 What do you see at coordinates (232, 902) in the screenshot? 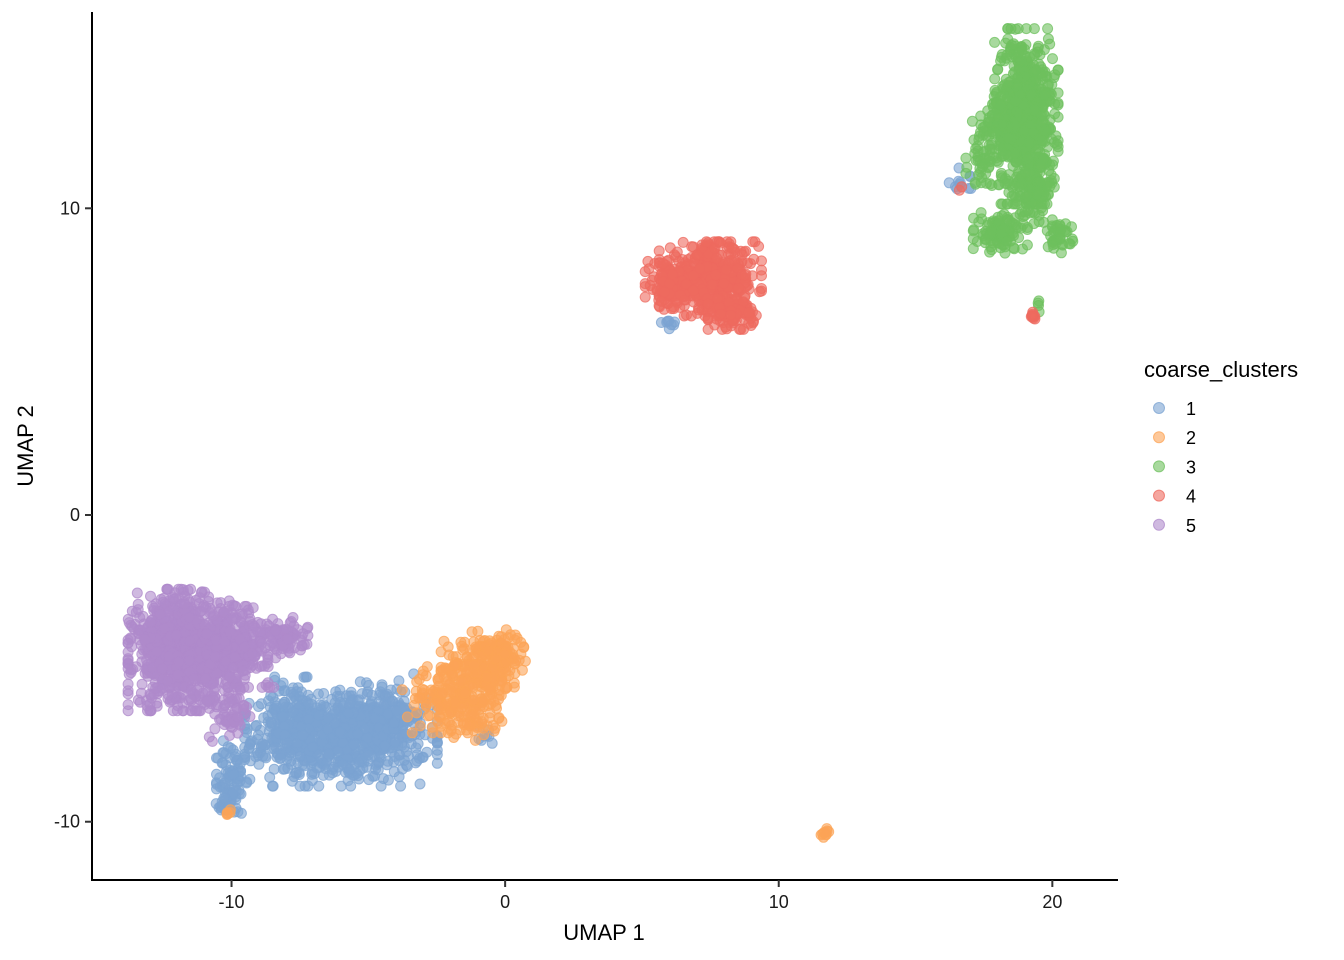
I see `x-tick-label: -10` at bounding box center [232, 902].